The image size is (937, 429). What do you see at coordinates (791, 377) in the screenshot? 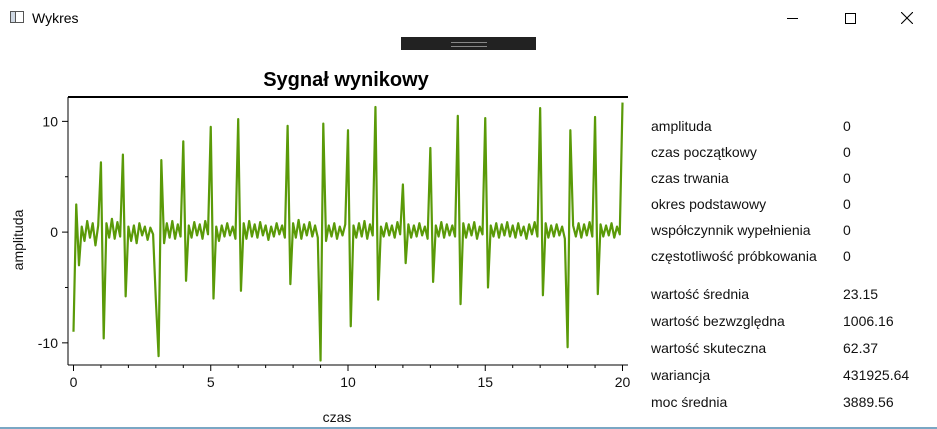
I see `stat-row: wariancja 431925.64` at bounding box center [791, 377].